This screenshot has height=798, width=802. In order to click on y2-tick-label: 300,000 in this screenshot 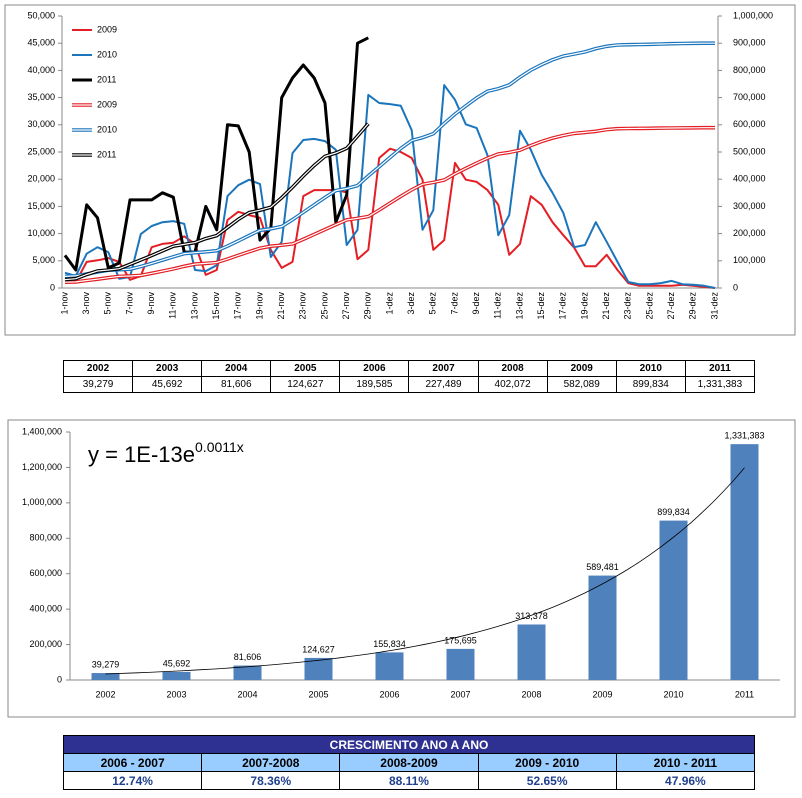, I will do `click(749, 206)`.